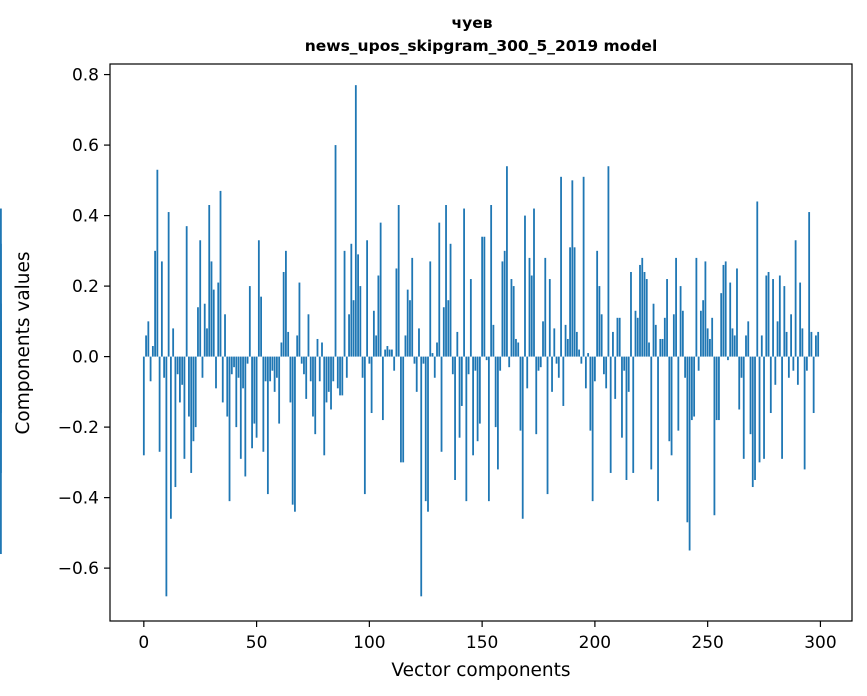  I want to click on y-tick-label: −0.2, so click(78, 428).